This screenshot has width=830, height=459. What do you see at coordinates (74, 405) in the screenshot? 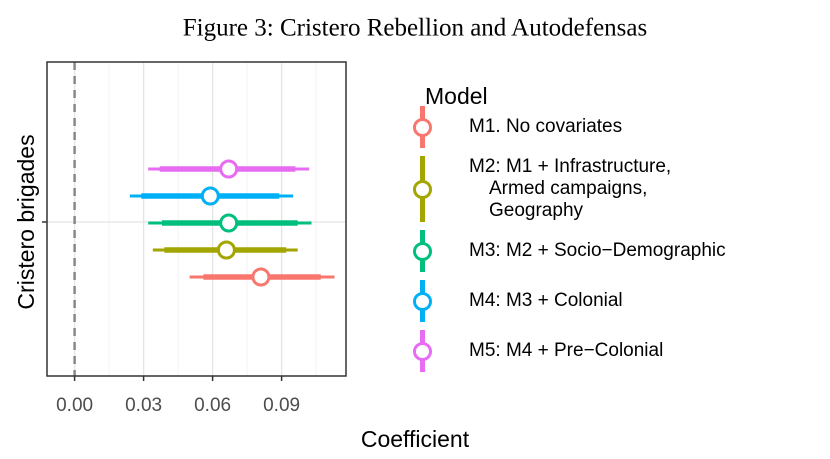
I see `x-tick-label: 0.00` at bounding box center [74, 405].